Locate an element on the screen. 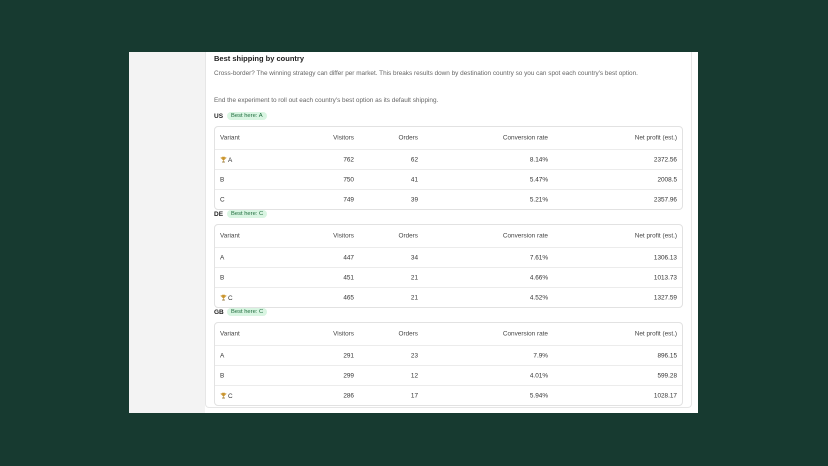 The height and width of the screenshot is (466, 828). data-cell: 5.94% is located at coordinates (538, 395).